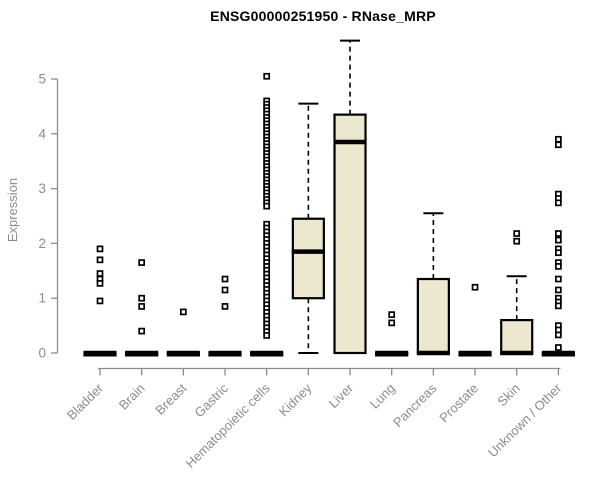  Describe the element at coordinates (341, 395) in the screenshot. I see `x-category-label: Liver` at that location.